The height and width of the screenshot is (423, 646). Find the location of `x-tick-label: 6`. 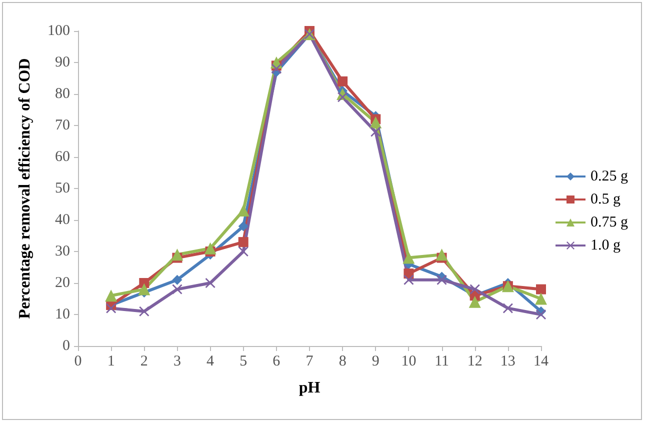

x-tick-label: 6 is located at coordinates (276, 362).